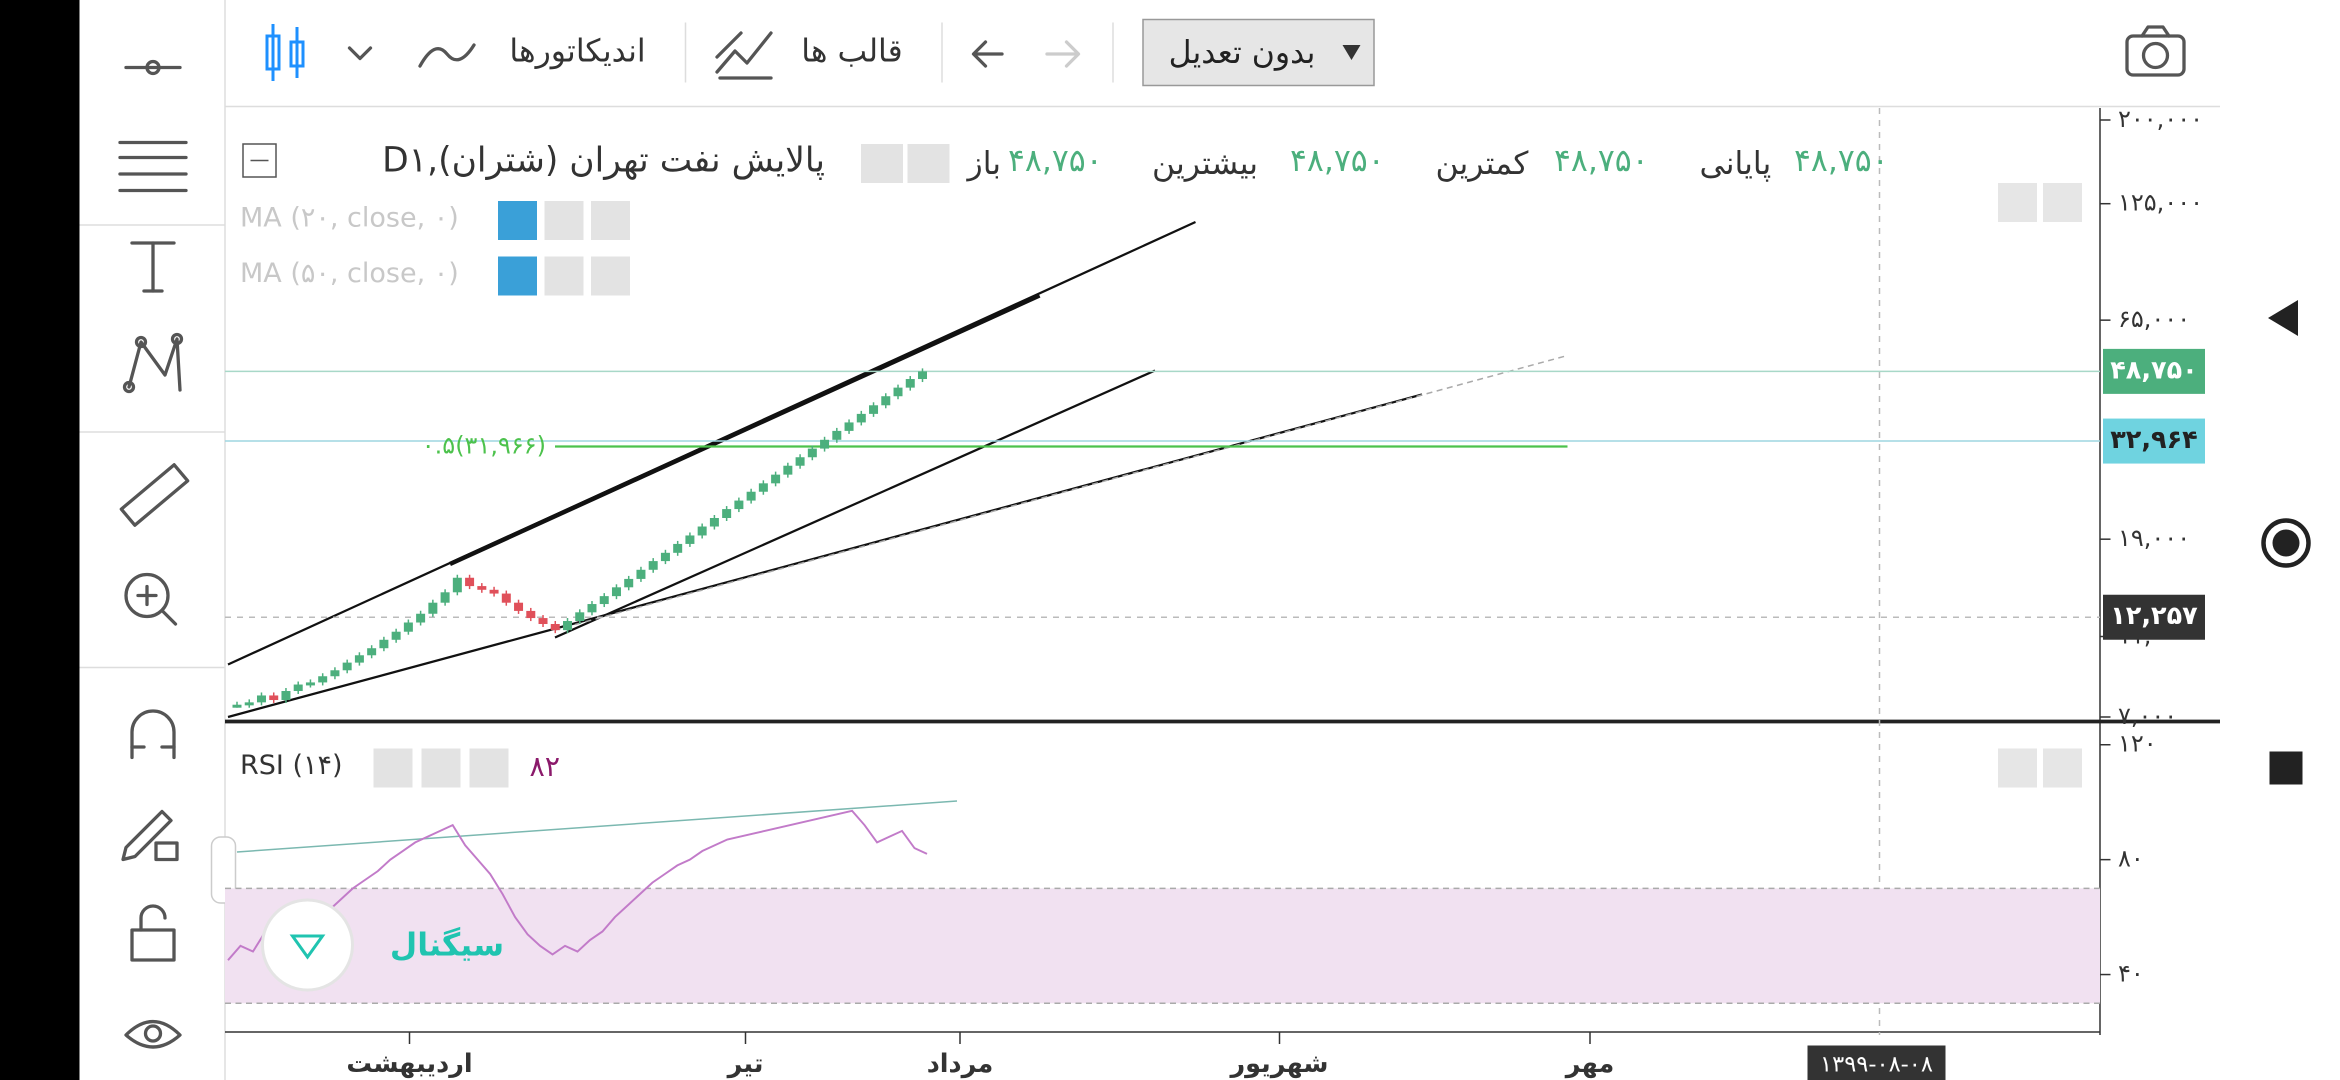 Image resolution: width=2340 pixels, height=1080 pixels. What do you see at coordinates (150, 835) in the screenshot?
I see `lock-drawing-tool` at bounding box center [150, 835].